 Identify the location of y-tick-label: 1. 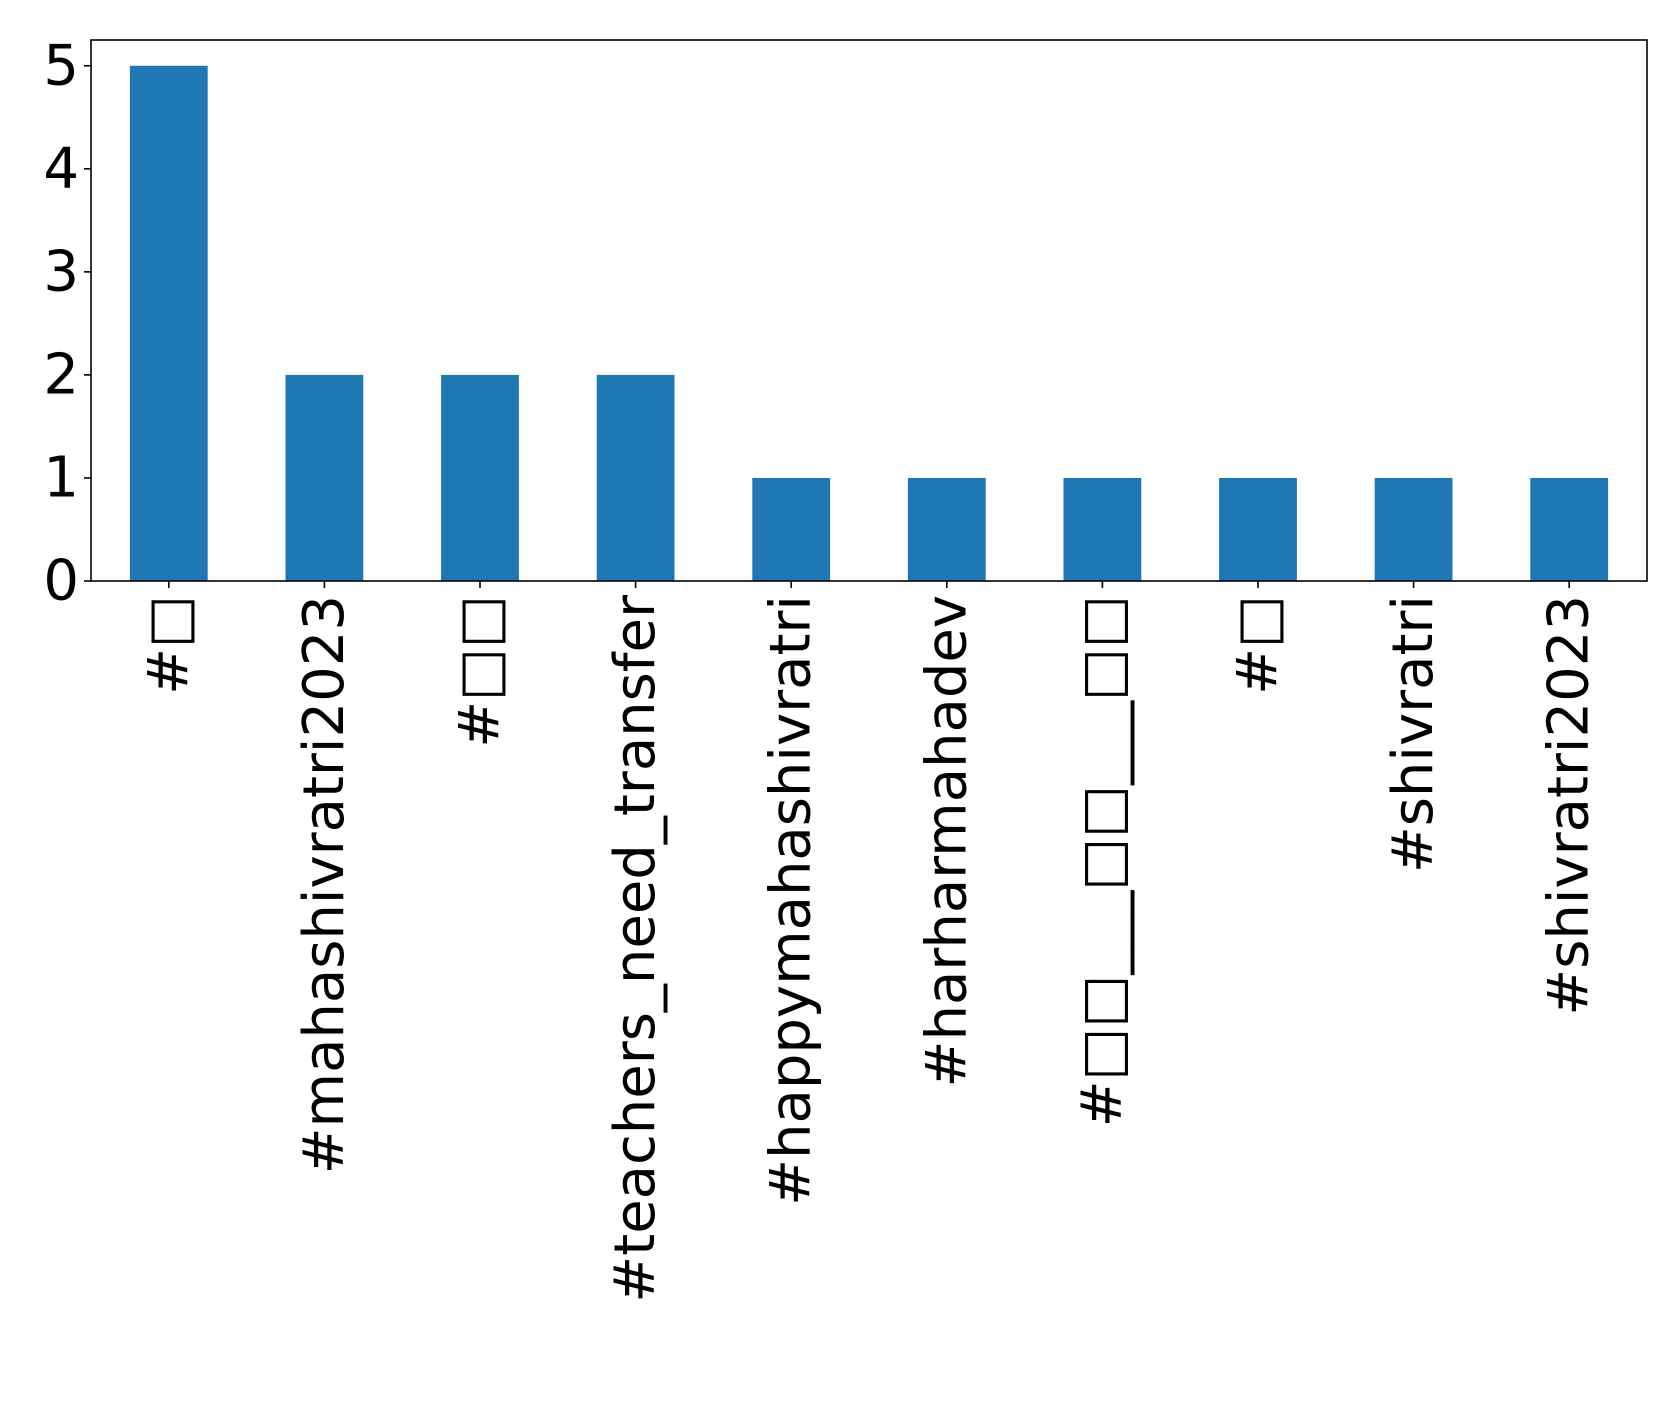
(61, 477).